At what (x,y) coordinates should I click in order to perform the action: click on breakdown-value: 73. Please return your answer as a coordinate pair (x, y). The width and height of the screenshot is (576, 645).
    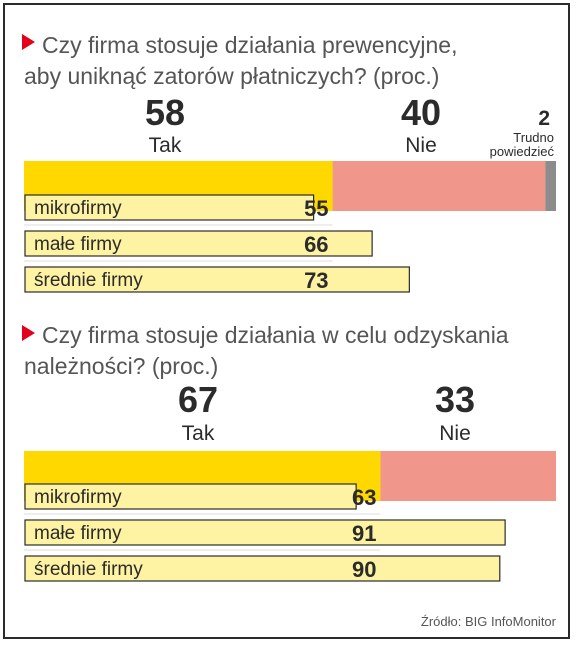
    Looking at the image, I should click on (316, 280).